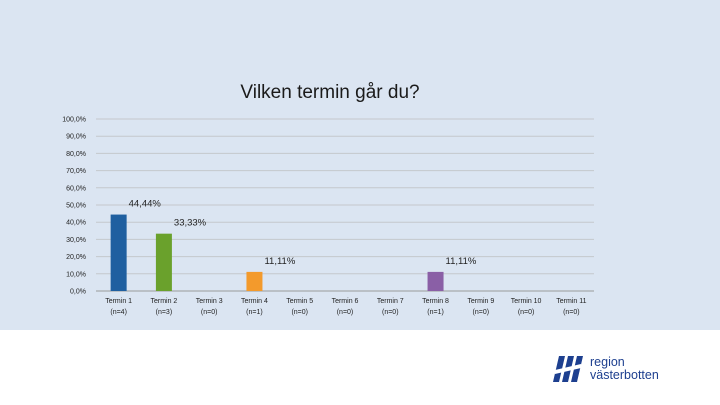 The height and width of the screenshot is (405, 720). Describe the element at coordinates (480, 301) in the screenshot. I see `x-tick-label: Termin 9` at that location.